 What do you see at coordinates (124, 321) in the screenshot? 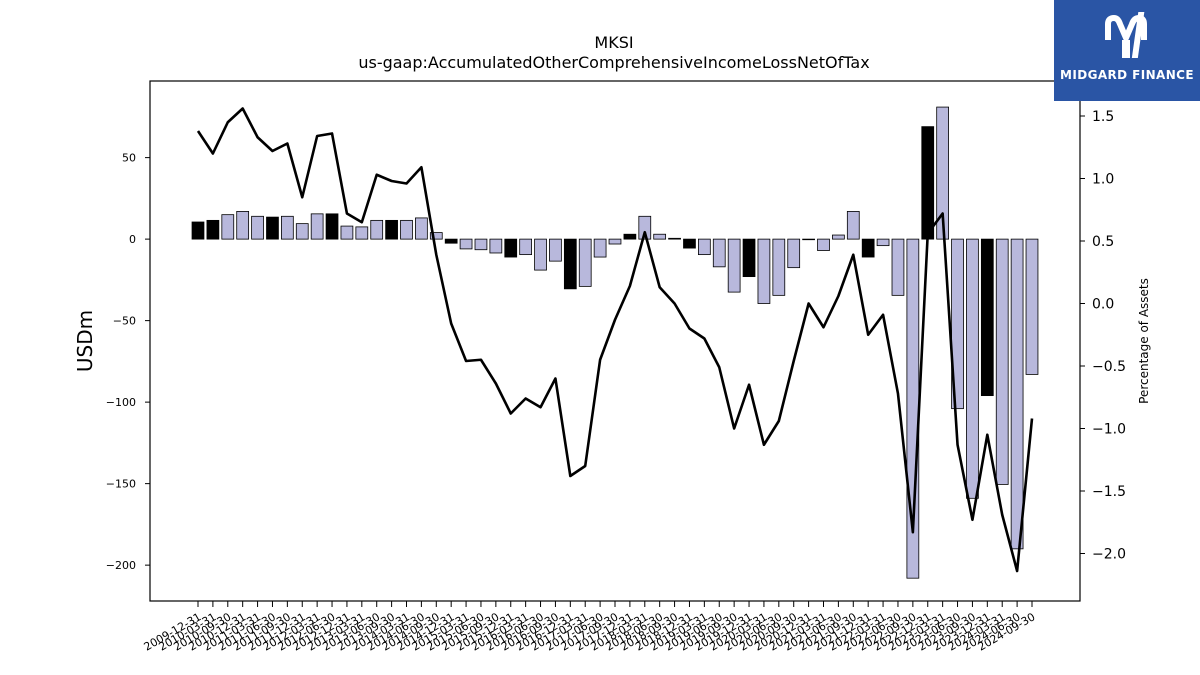
I see `y-tick-label: −50` at bounding box center [124, 321].